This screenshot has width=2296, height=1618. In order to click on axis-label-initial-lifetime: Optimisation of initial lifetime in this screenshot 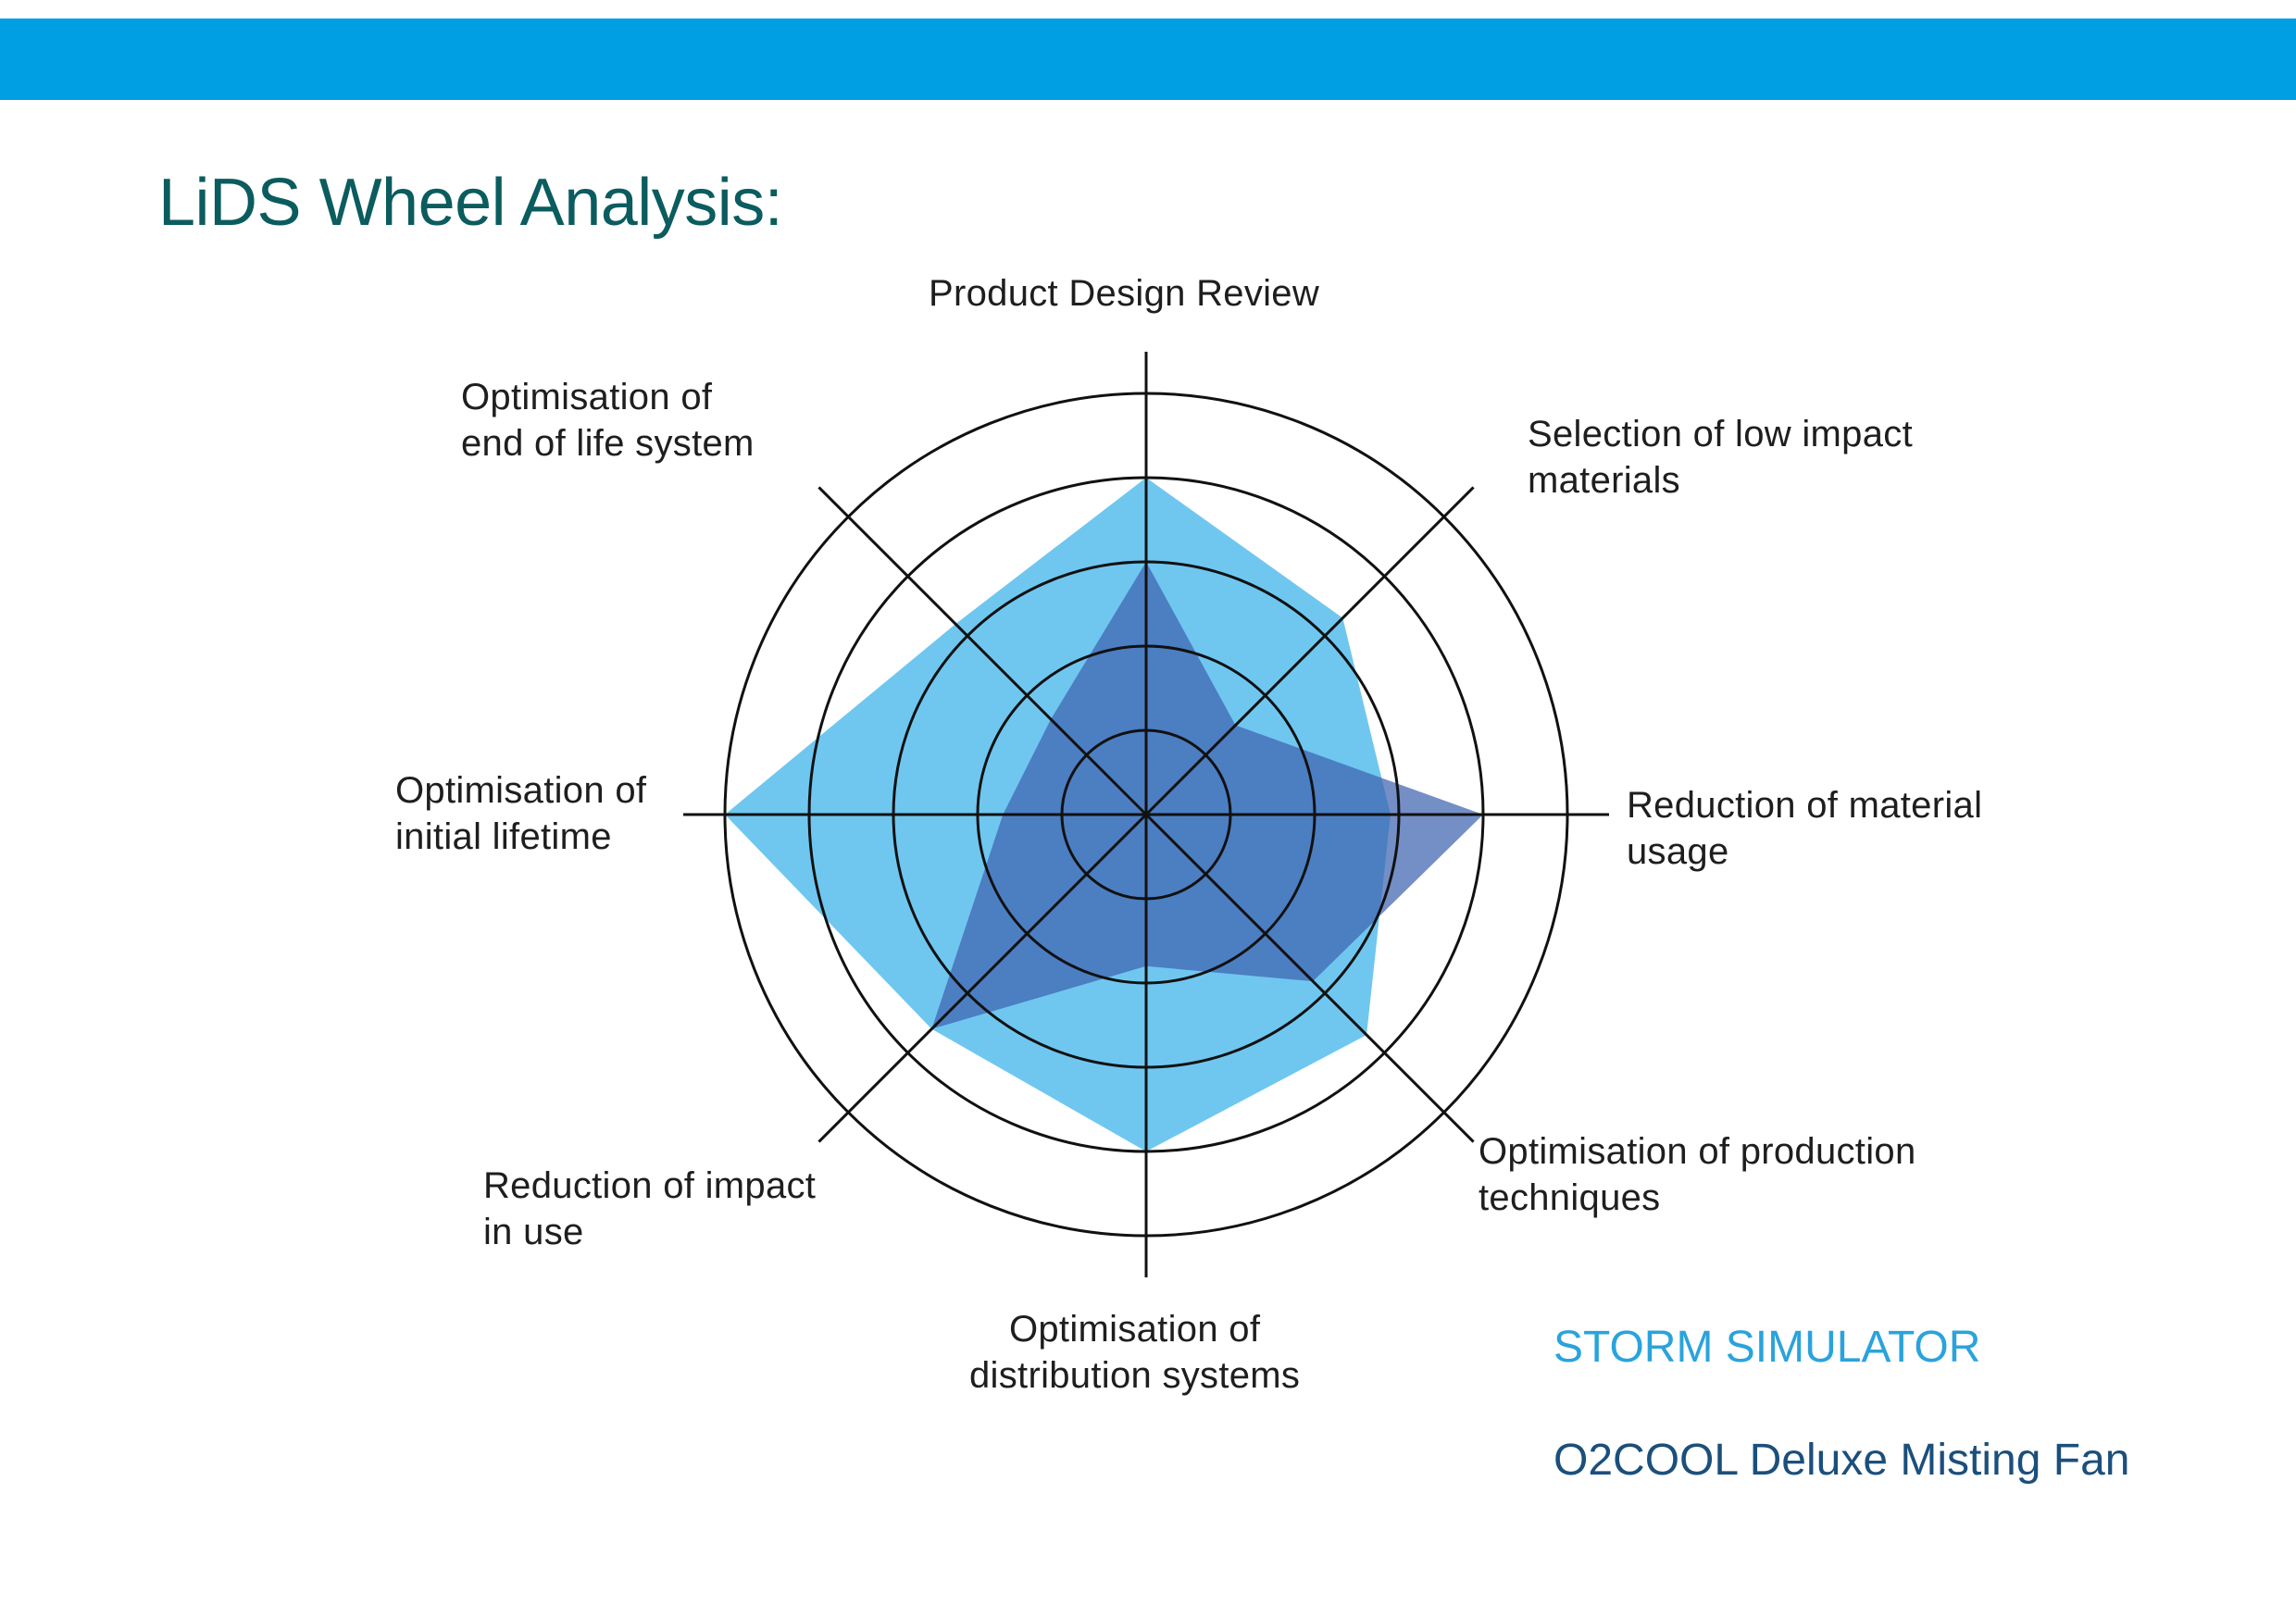, I will do `click(521, 813)`.